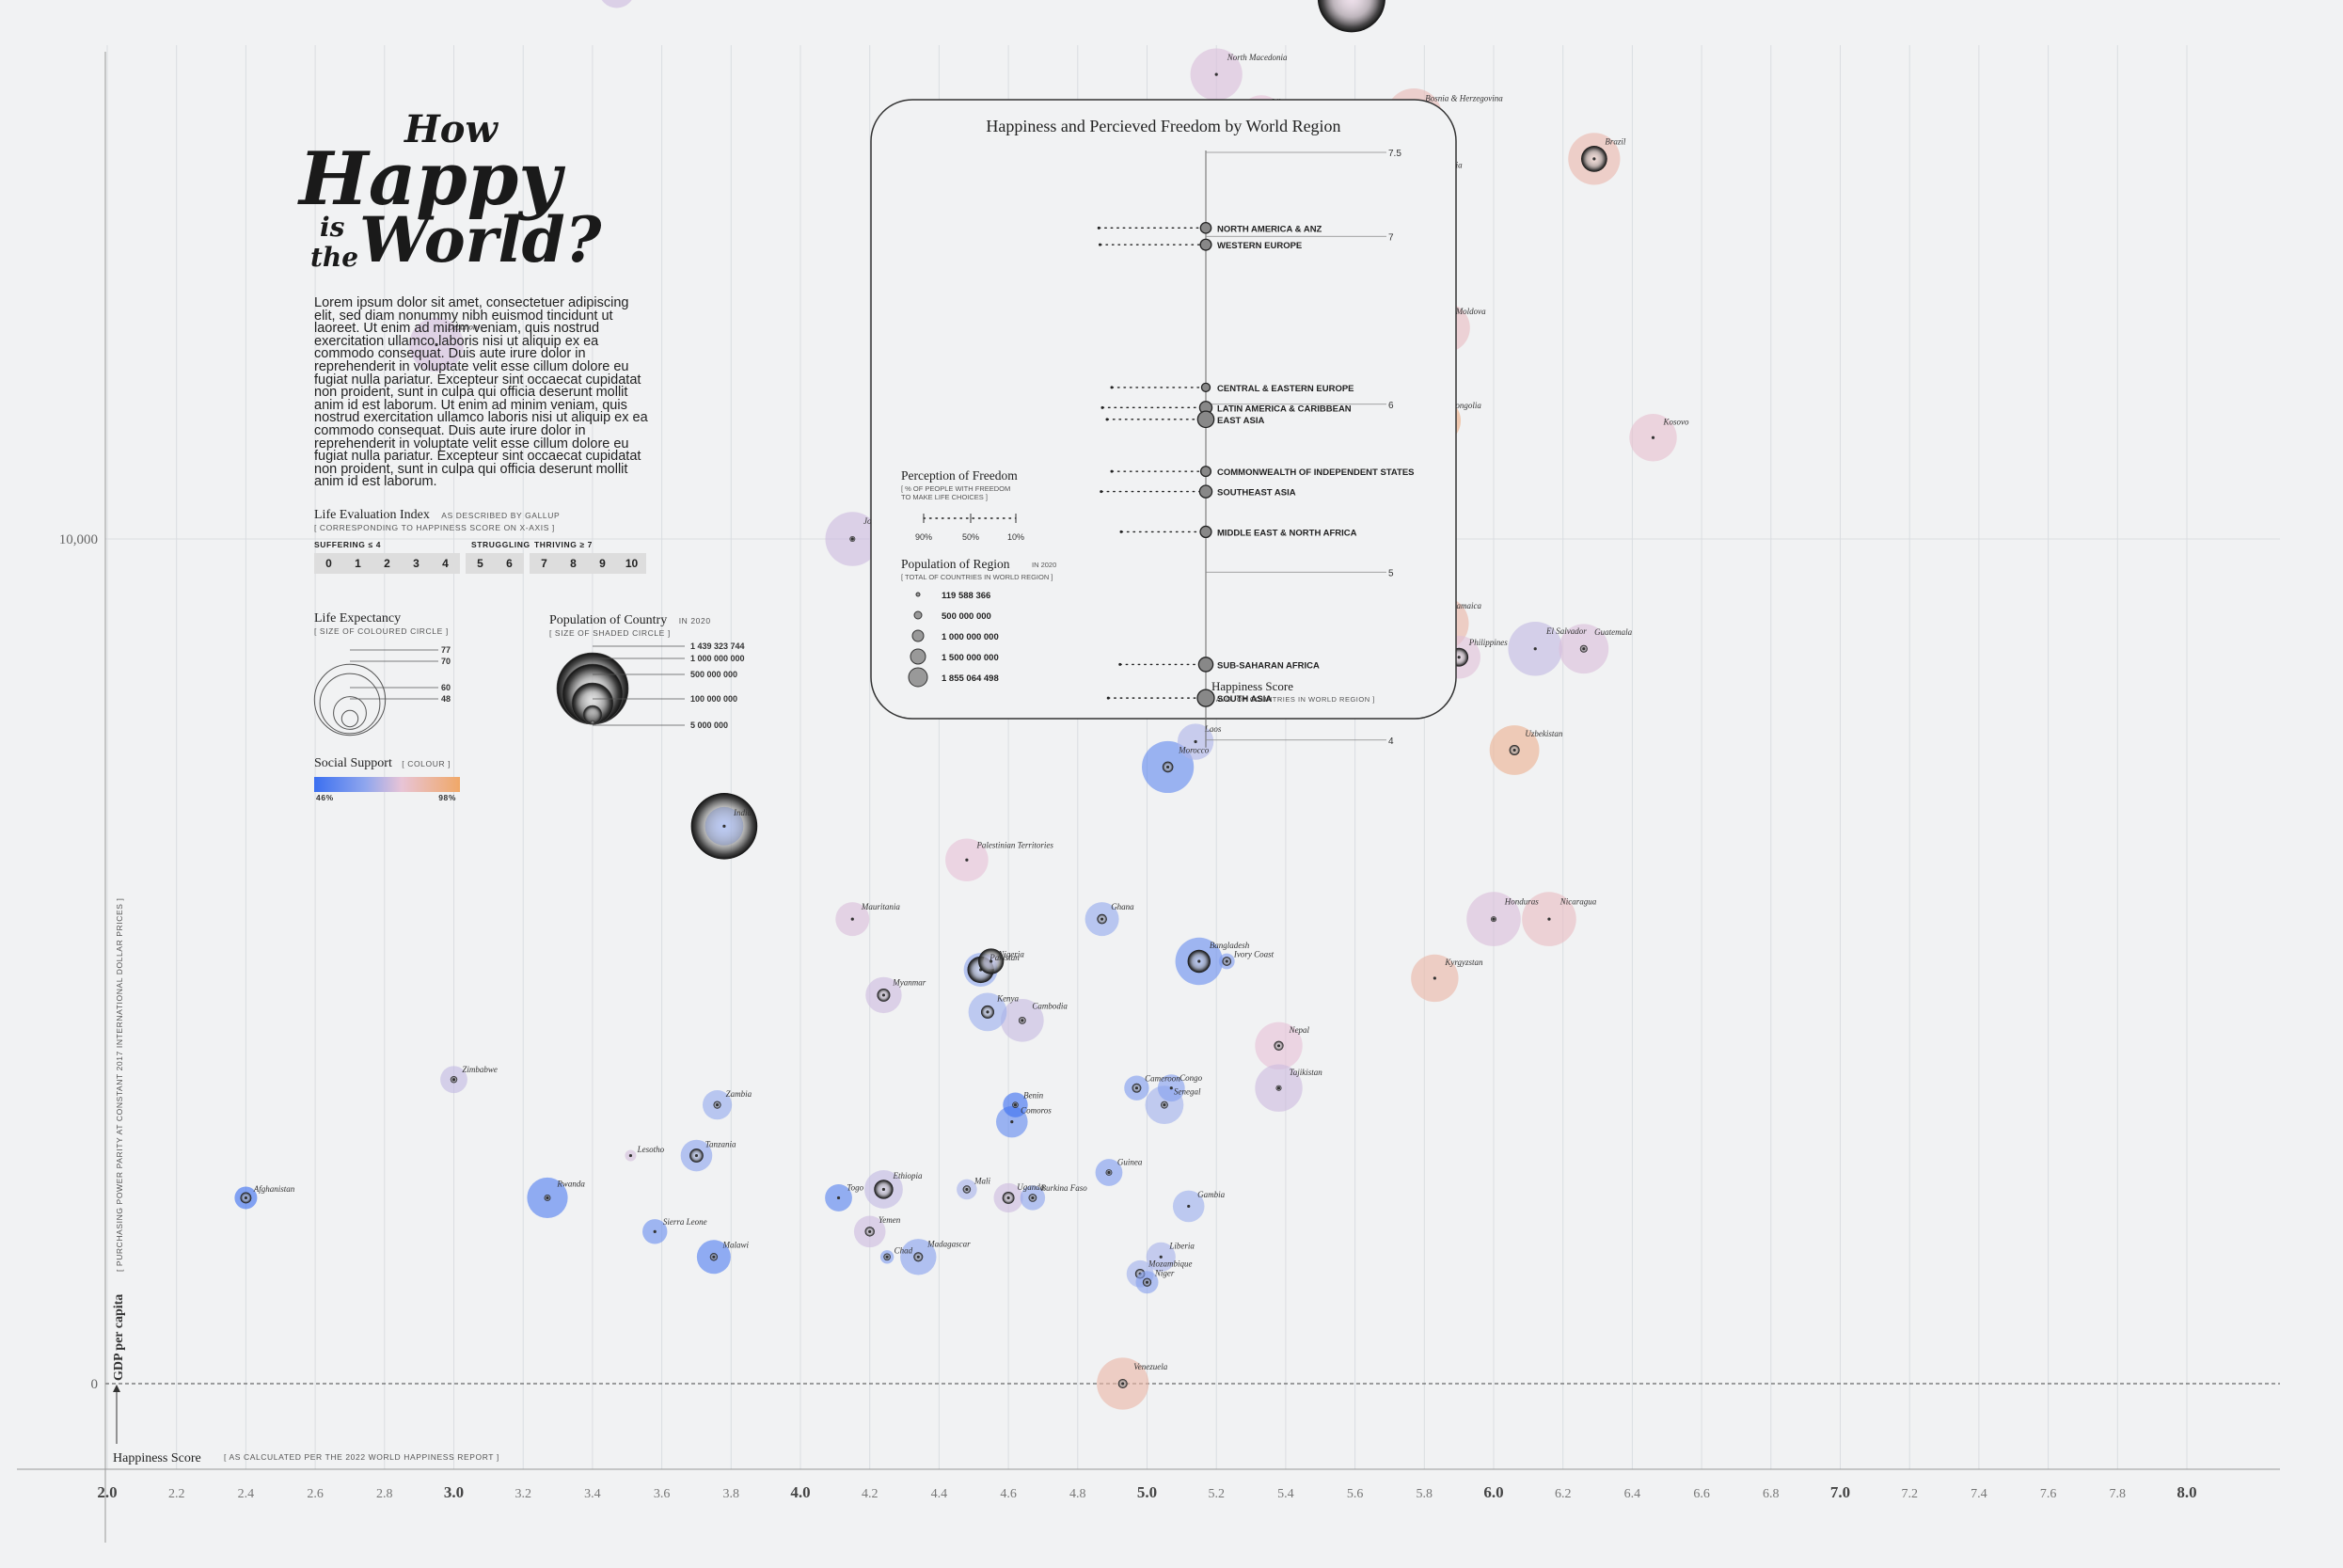 The height and width of the screenshot is (1568, 2343). Describe the element at coordinates (713, 1257) in the screenshot. I see `country-malawi` at that location.